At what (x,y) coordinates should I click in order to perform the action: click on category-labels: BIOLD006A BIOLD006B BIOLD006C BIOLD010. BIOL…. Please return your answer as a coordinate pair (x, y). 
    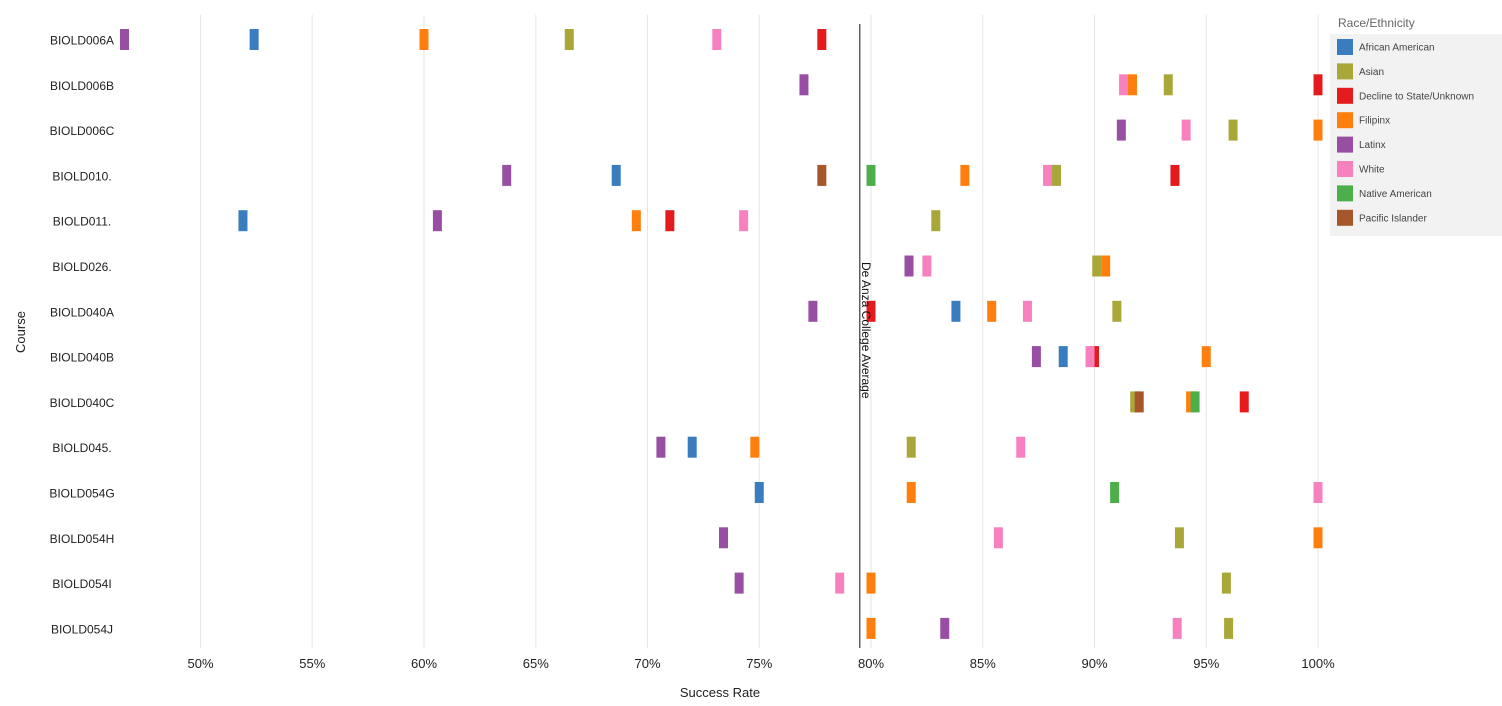
    Looking at the image, I should click on (81, 335).